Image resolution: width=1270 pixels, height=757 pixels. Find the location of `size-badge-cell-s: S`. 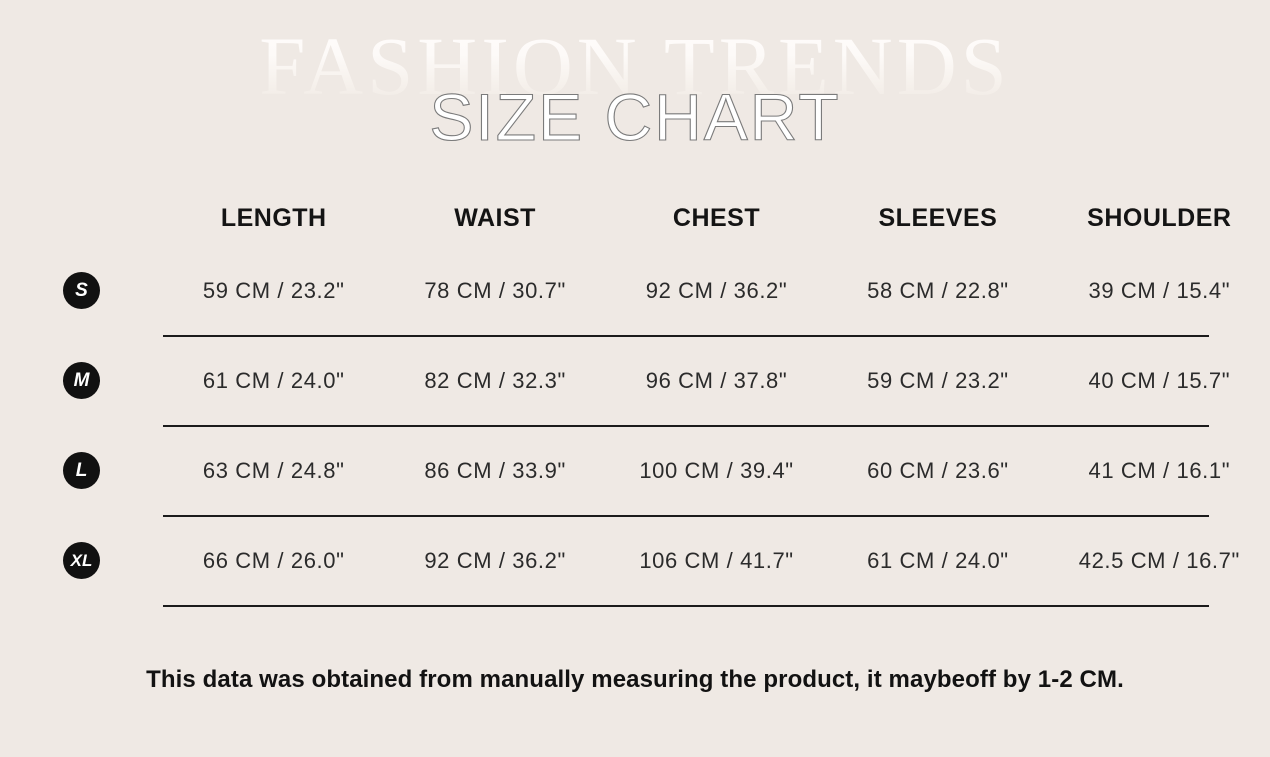

size-badge-cell-s: S is located at coordinates (81, 290).